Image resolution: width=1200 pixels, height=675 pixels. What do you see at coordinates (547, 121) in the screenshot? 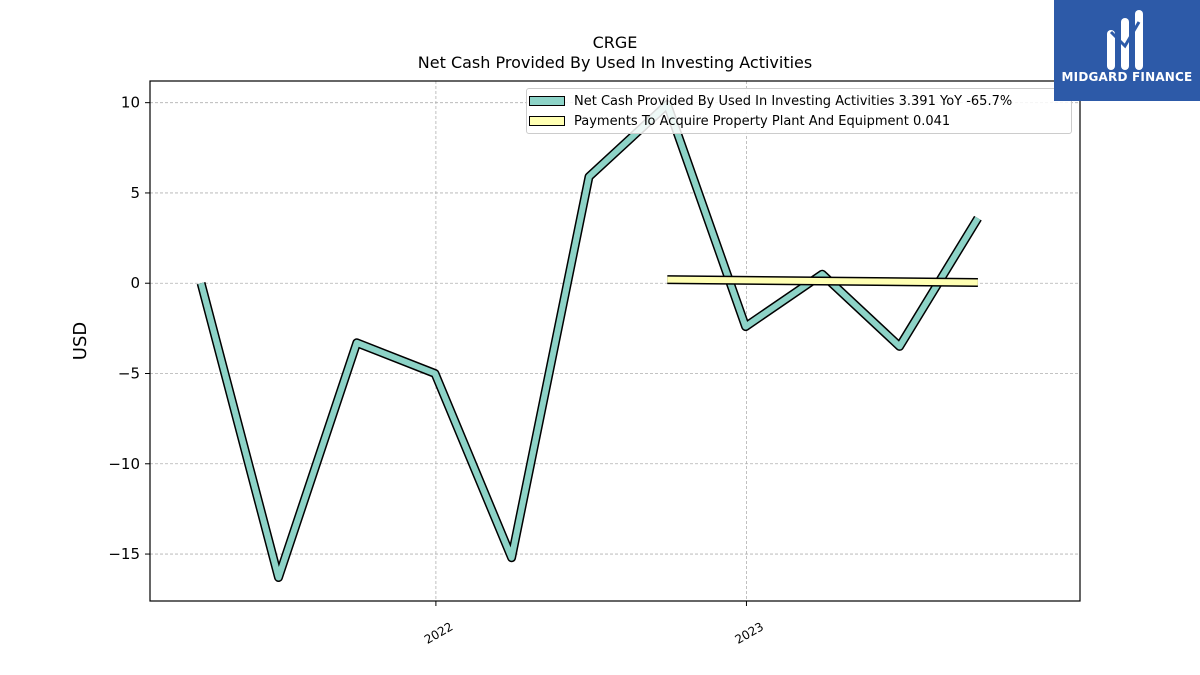
I see `legend-swatch-capex` at bounding box center [547, 121].